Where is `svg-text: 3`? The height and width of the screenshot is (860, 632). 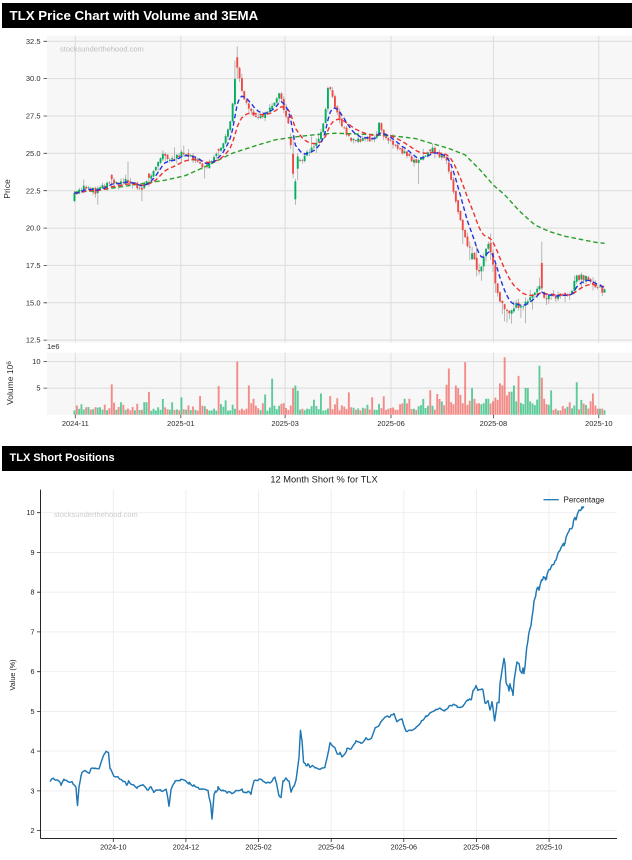
svg-text: 3 is located at coordinates (33, 790).